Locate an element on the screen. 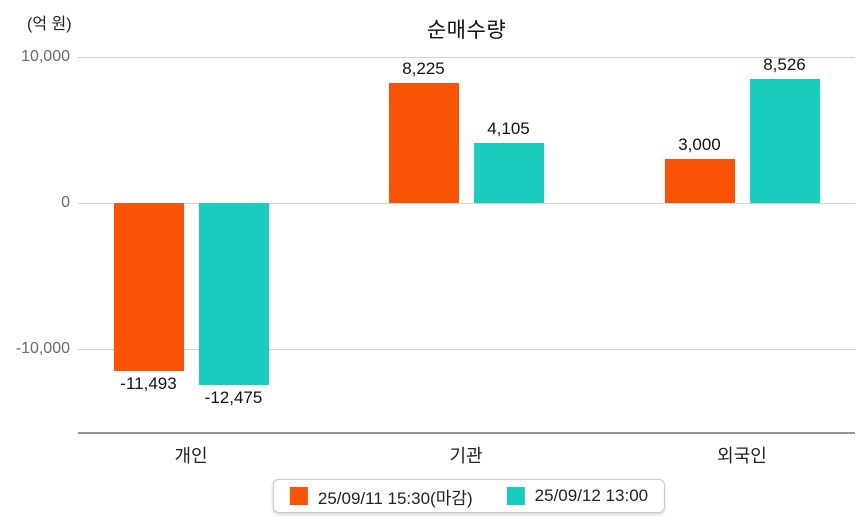  x-axis-line is located at coordinates (466, 433).